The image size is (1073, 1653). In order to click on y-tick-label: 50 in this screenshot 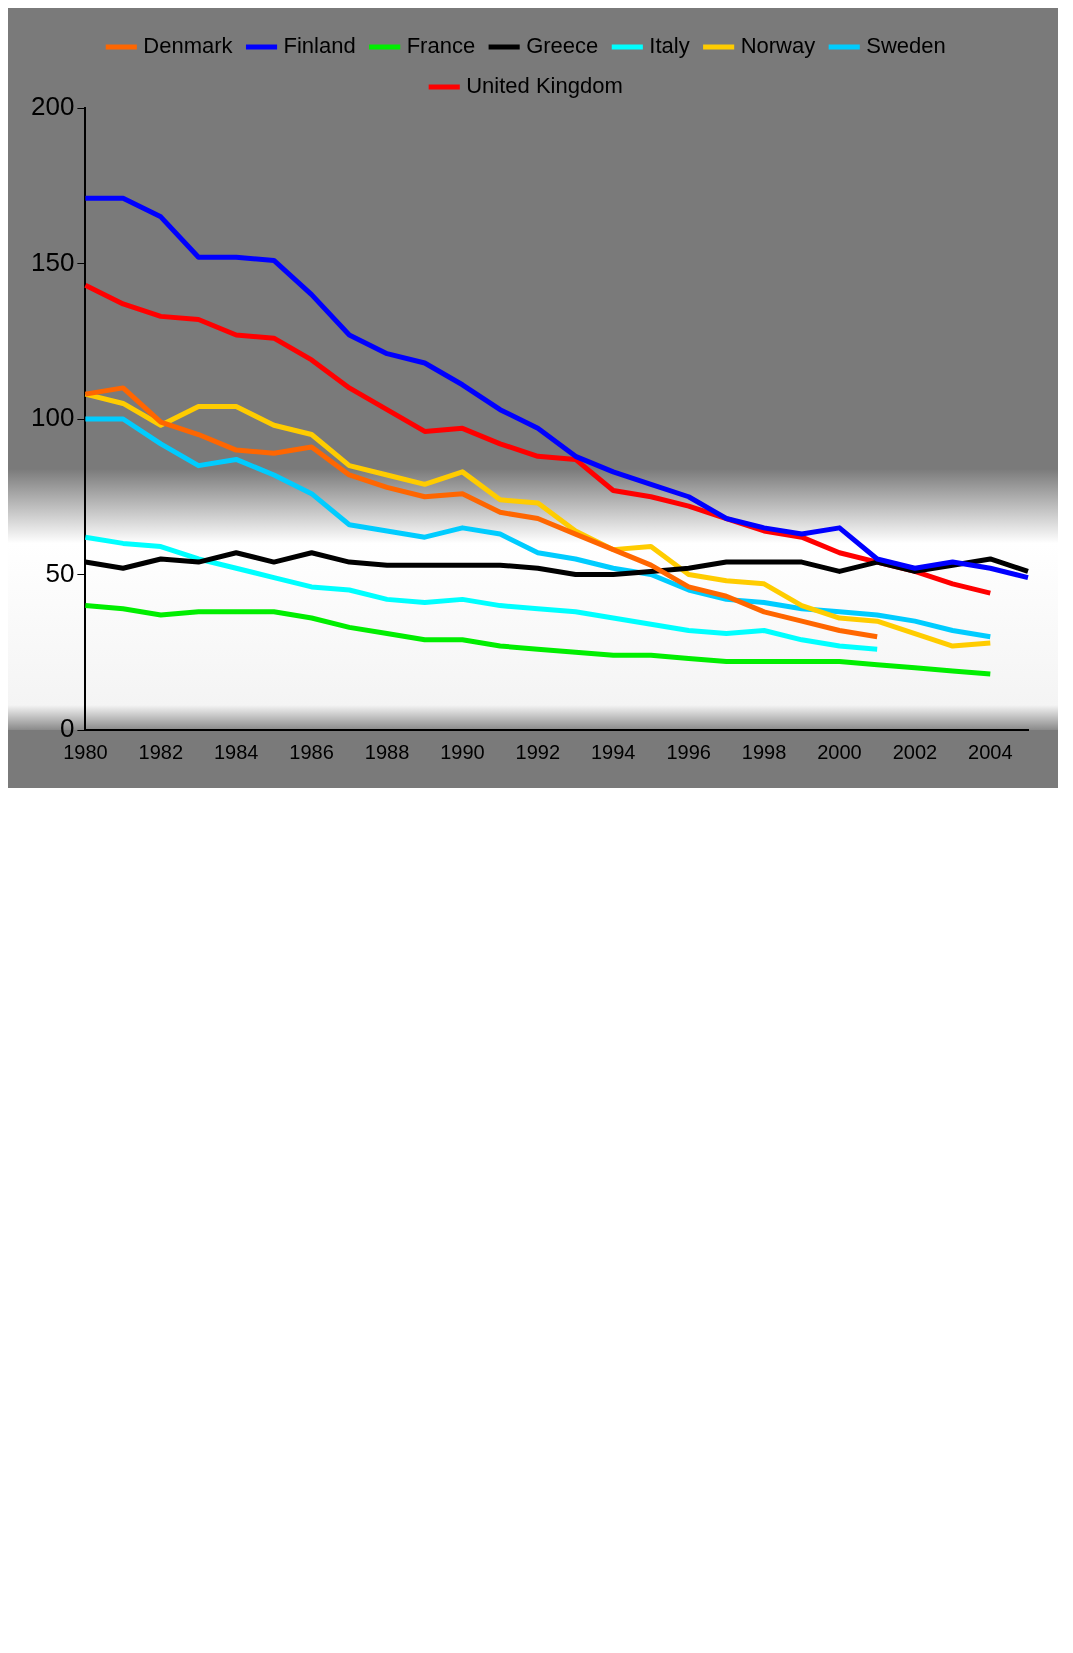, I will do `click(60, 572)`.